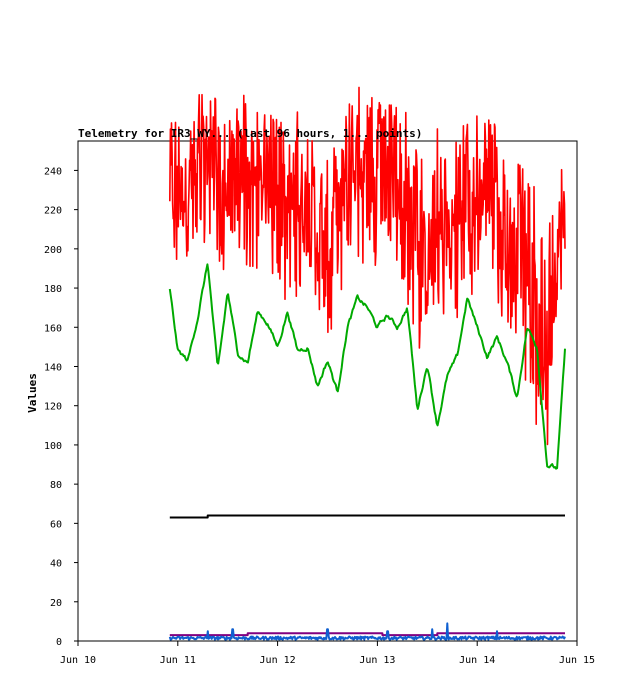 Image resolution: width=618 pixels, height=682 pixels. What do you see at coordinates (56, 524) in the screenshot?
I see `y-tick-label: 60` at bounding box center [56, 524].